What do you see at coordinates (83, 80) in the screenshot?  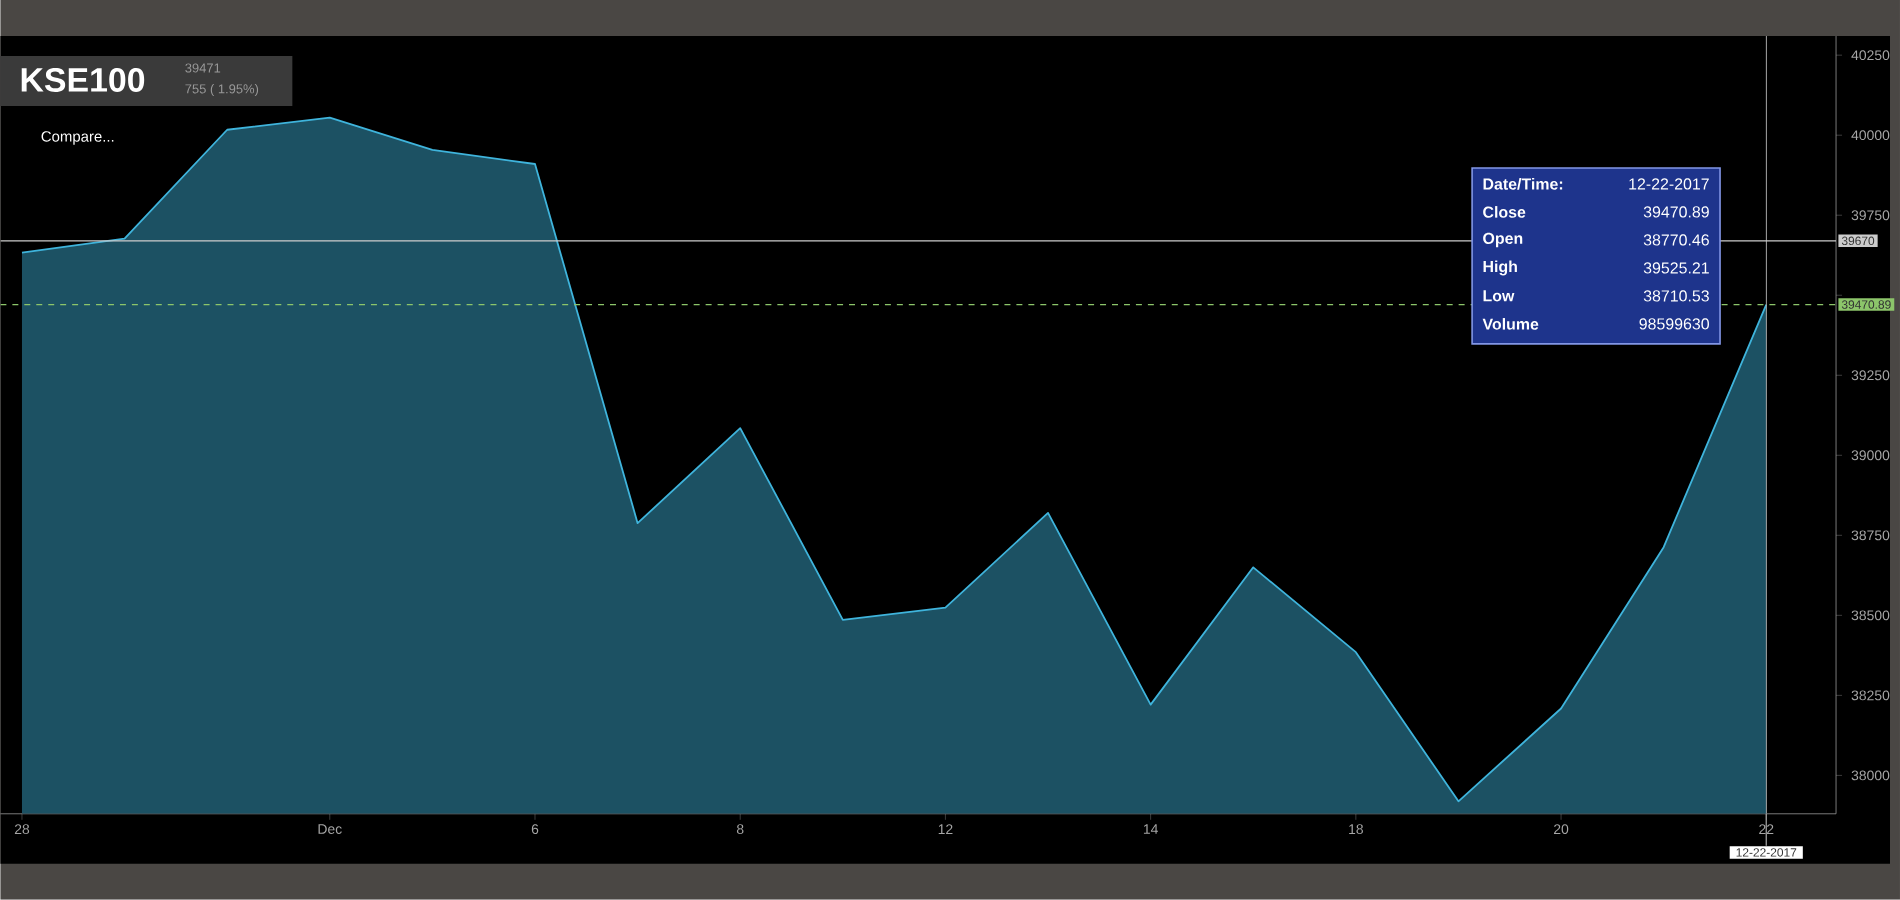 I see `text: KSE100` at bounding box center [83, 80].